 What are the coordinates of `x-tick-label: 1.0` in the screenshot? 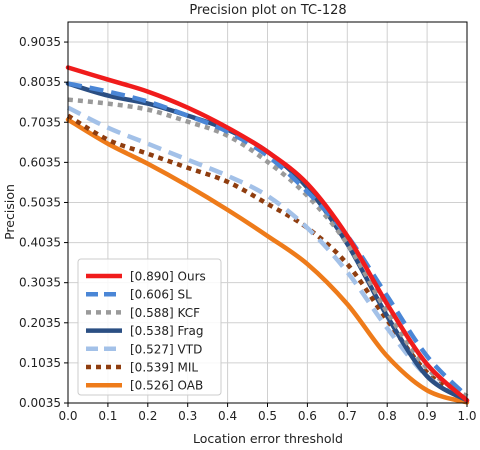 It's located at (466, 416).